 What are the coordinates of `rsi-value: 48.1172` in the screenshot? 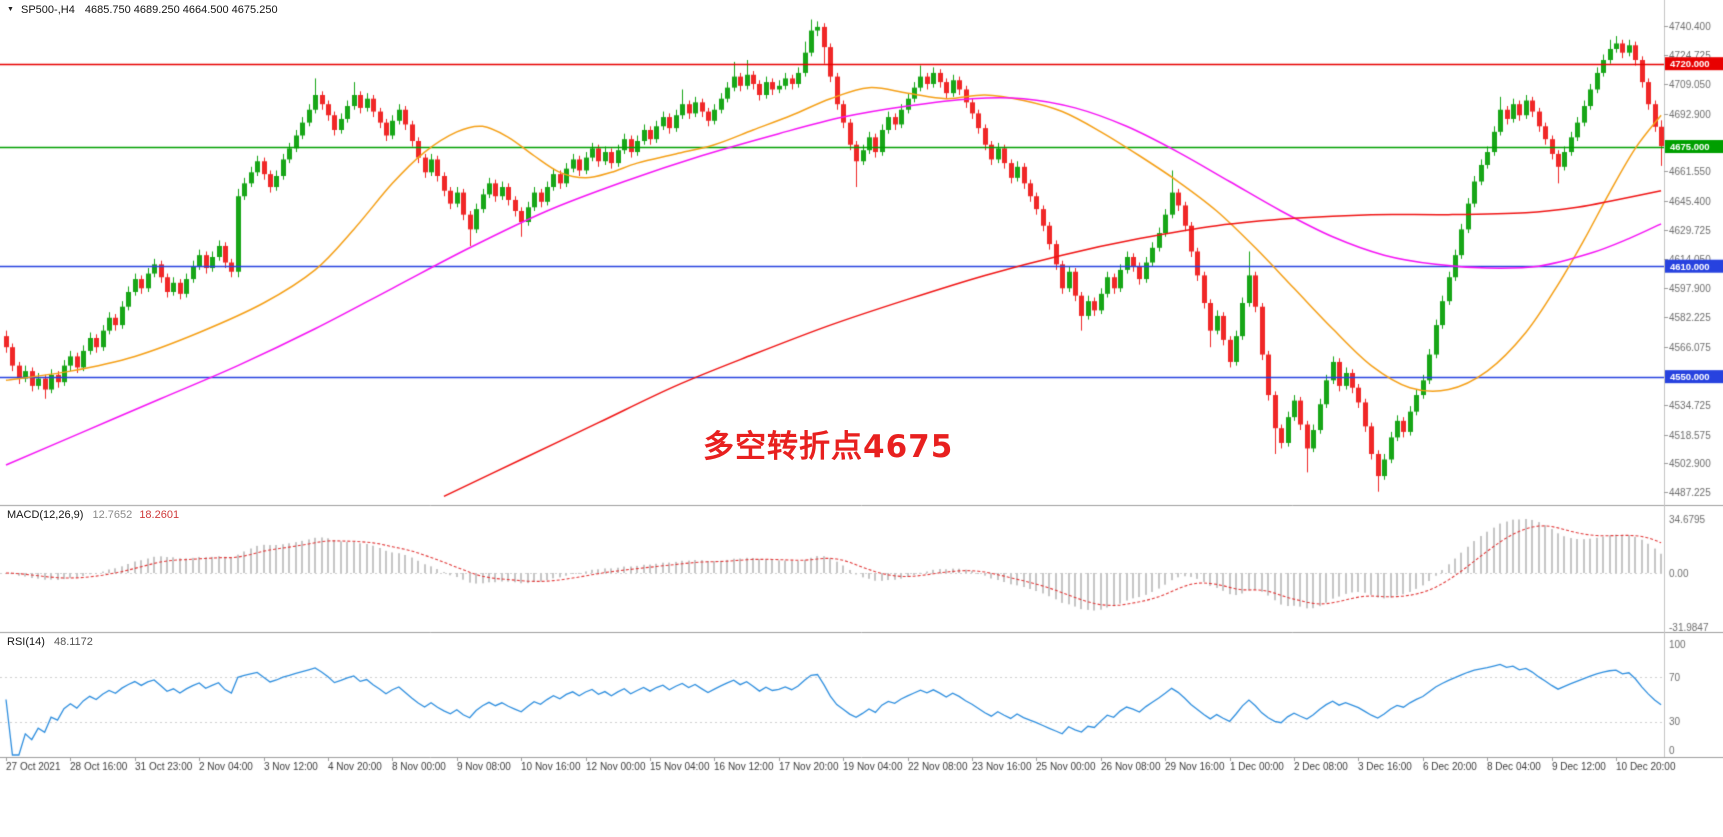 It's located at (73, 642).